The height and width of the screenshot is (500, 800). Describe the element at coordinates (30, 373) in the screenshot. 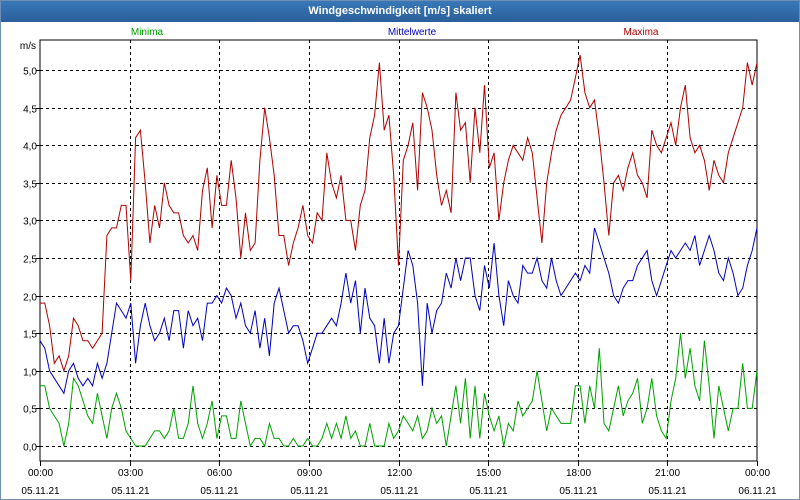

I see `y-tick-label: 1,0` at that location.